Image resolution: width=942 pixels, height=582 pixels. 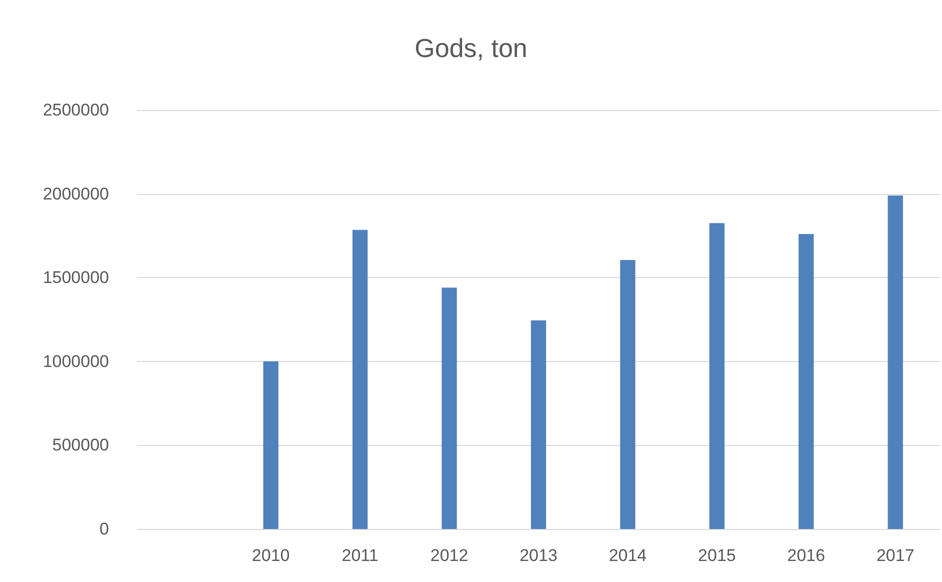 I want to click on y-tick-label: 1000000, so click(x=75, y=361).